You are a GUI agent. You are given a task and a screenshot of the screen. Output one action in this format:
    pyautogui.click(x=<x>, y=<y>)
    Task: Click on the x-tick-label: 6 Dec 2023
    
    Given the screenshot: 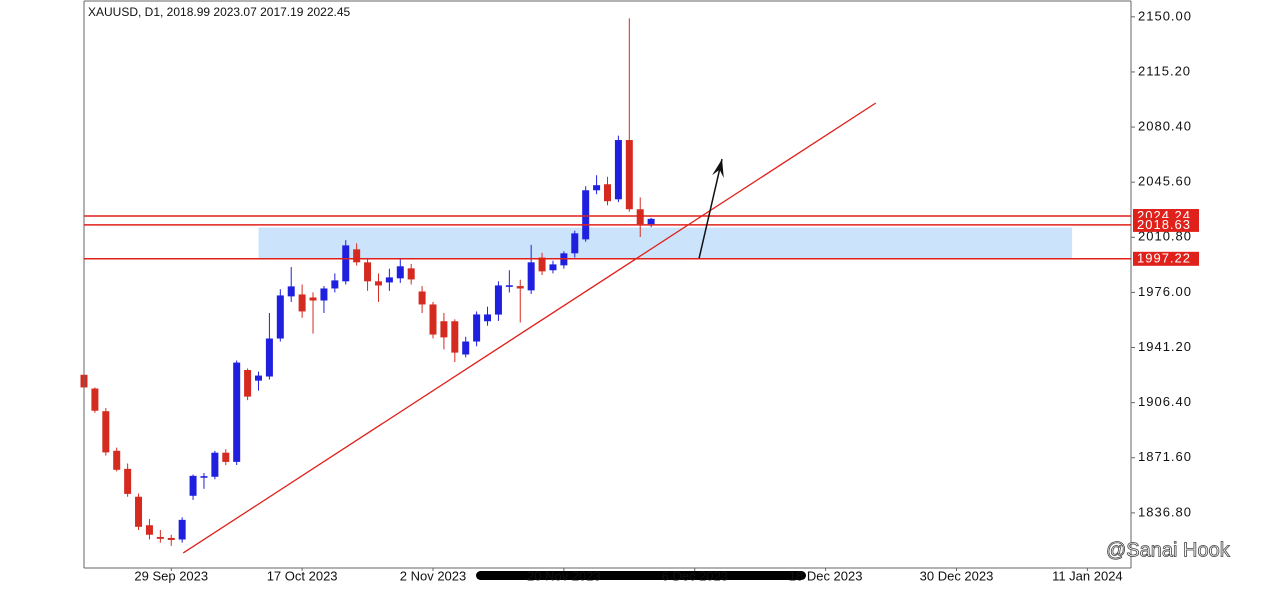 What is the action you would take?
    pyautogui.click(x=695, y=575)
    